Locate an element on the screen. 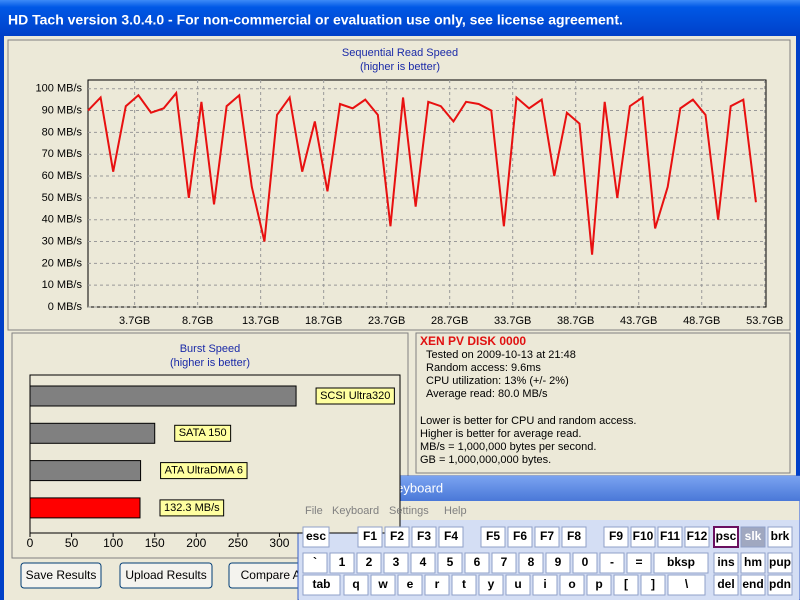 The width and height of the screenshot is (800, 605). key-label: F10 is located at coordinates (643, 536).